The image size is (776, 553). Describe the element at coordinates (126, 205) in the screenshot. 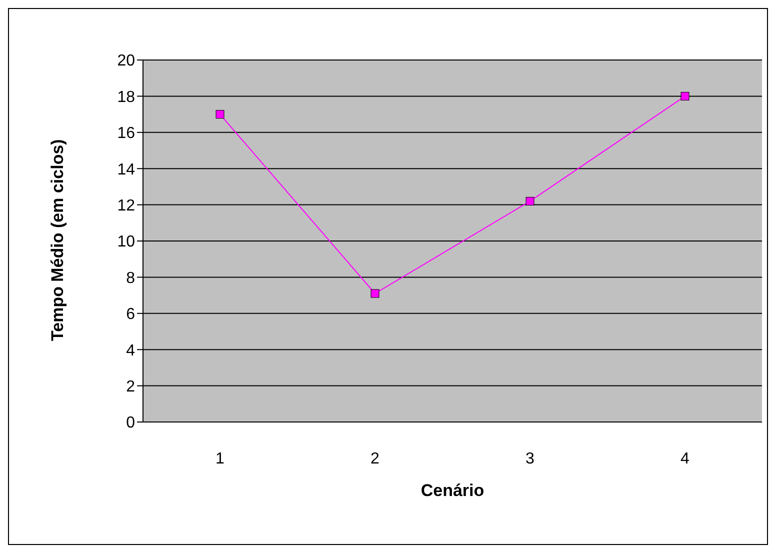

I see `y-tick-label: 12` at that location.